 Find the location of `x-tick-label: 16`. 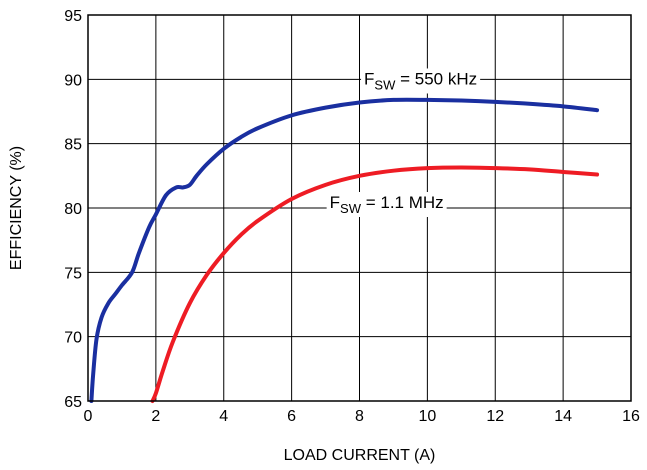

x-tick-label: 16 is located at coordinates (631, 416).